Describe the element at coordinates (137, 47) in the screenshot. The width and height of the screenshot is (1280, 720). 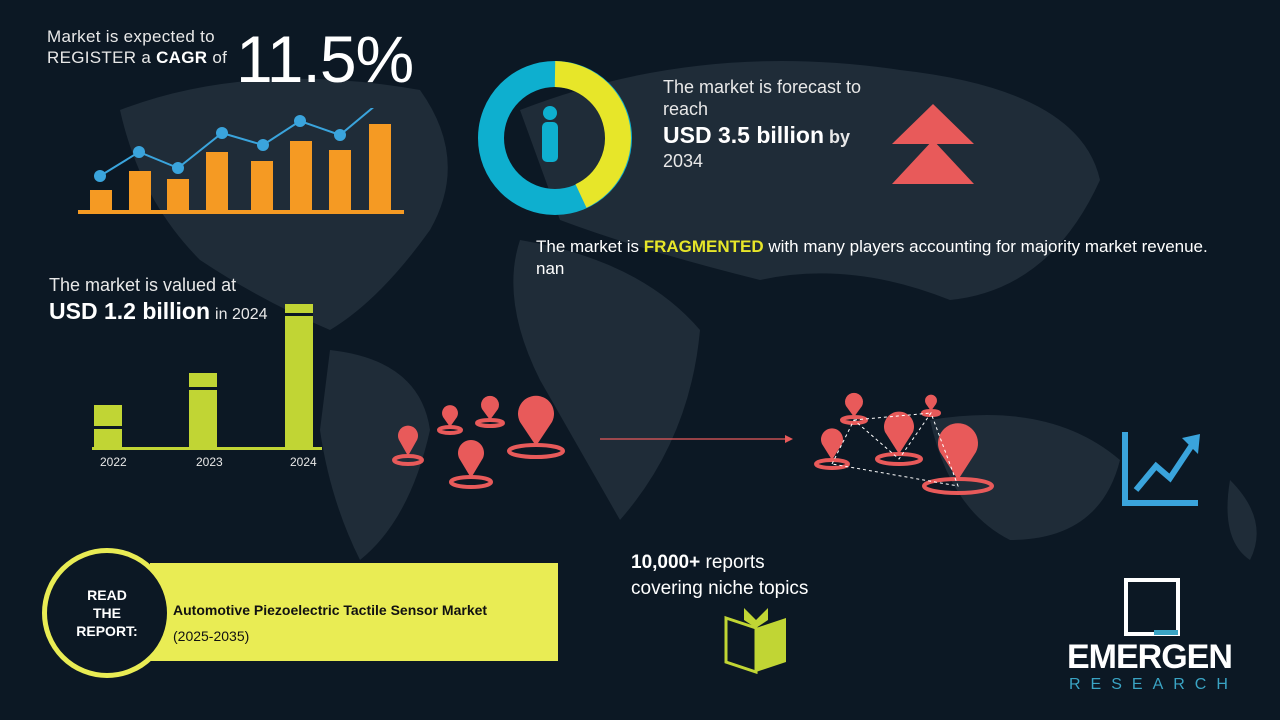
I see `cagr-label: Market is expected to REGISTER a CAGR of` at that location.